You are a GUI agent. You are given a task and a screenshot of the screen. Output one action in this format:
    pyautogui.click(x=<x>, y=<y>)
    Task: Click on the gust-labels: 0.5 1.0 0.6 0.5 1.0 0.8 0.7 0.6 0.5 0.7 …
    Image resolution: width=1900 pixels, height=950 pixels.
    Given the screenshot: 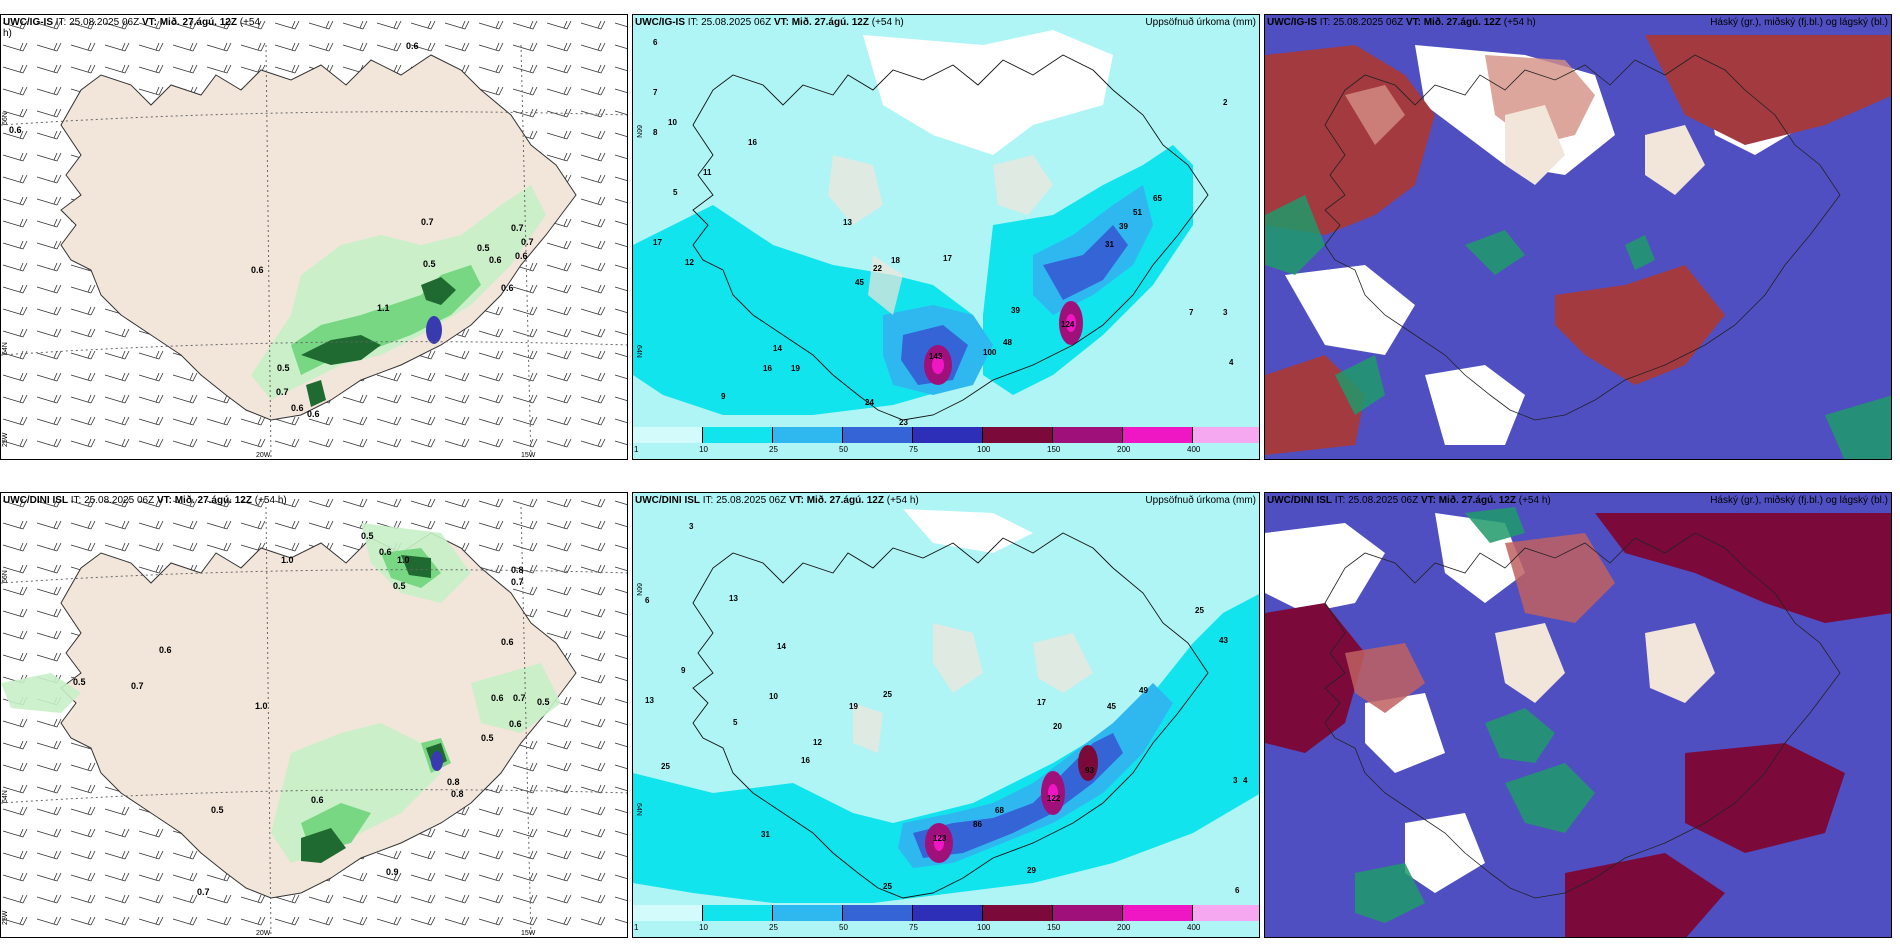 What is the action you would take?
    pyautogui.click(x=311, y=714)
    